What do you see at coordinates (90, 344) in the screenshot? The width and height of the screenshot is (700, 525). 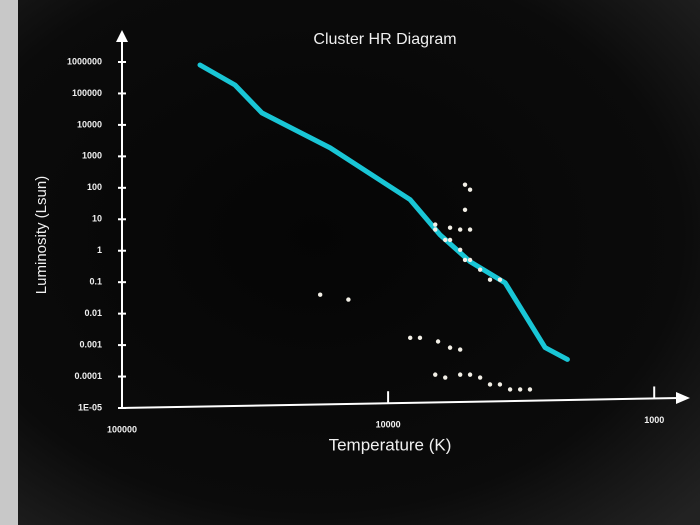 I see `y-tick-label: 0.001` at bounding box center [90, 344].